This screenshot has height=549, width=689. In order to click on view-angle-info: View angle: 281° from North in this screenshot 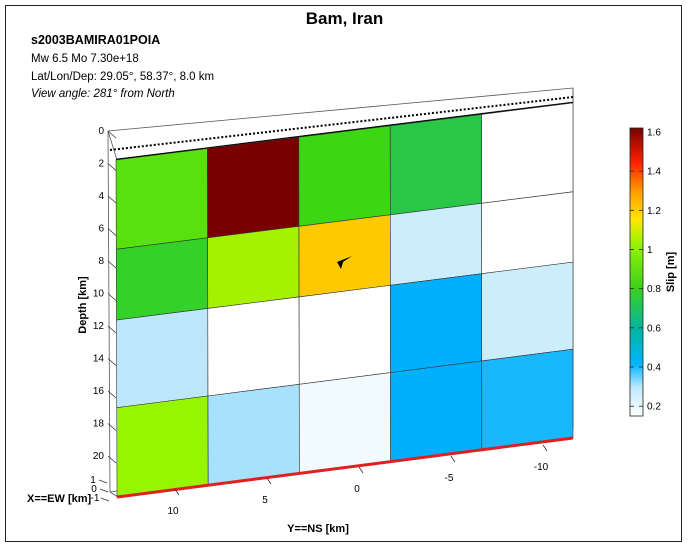, I will do `click(103, 94)`.